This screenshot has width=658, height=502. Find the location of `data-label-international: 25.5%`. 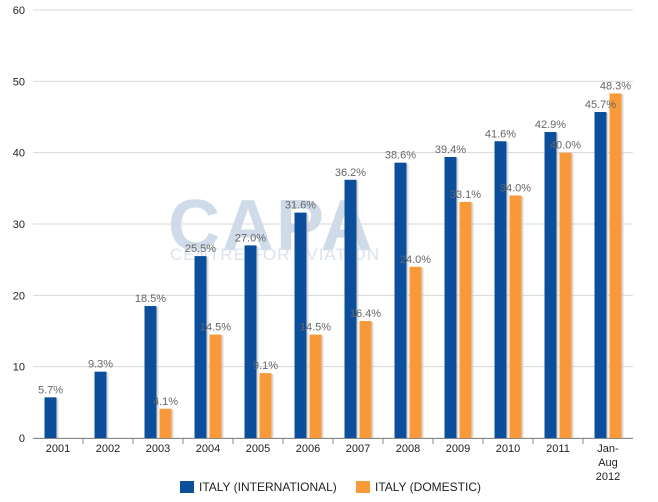

data-label-international: 25.5% is located at coordinates (200, 249).